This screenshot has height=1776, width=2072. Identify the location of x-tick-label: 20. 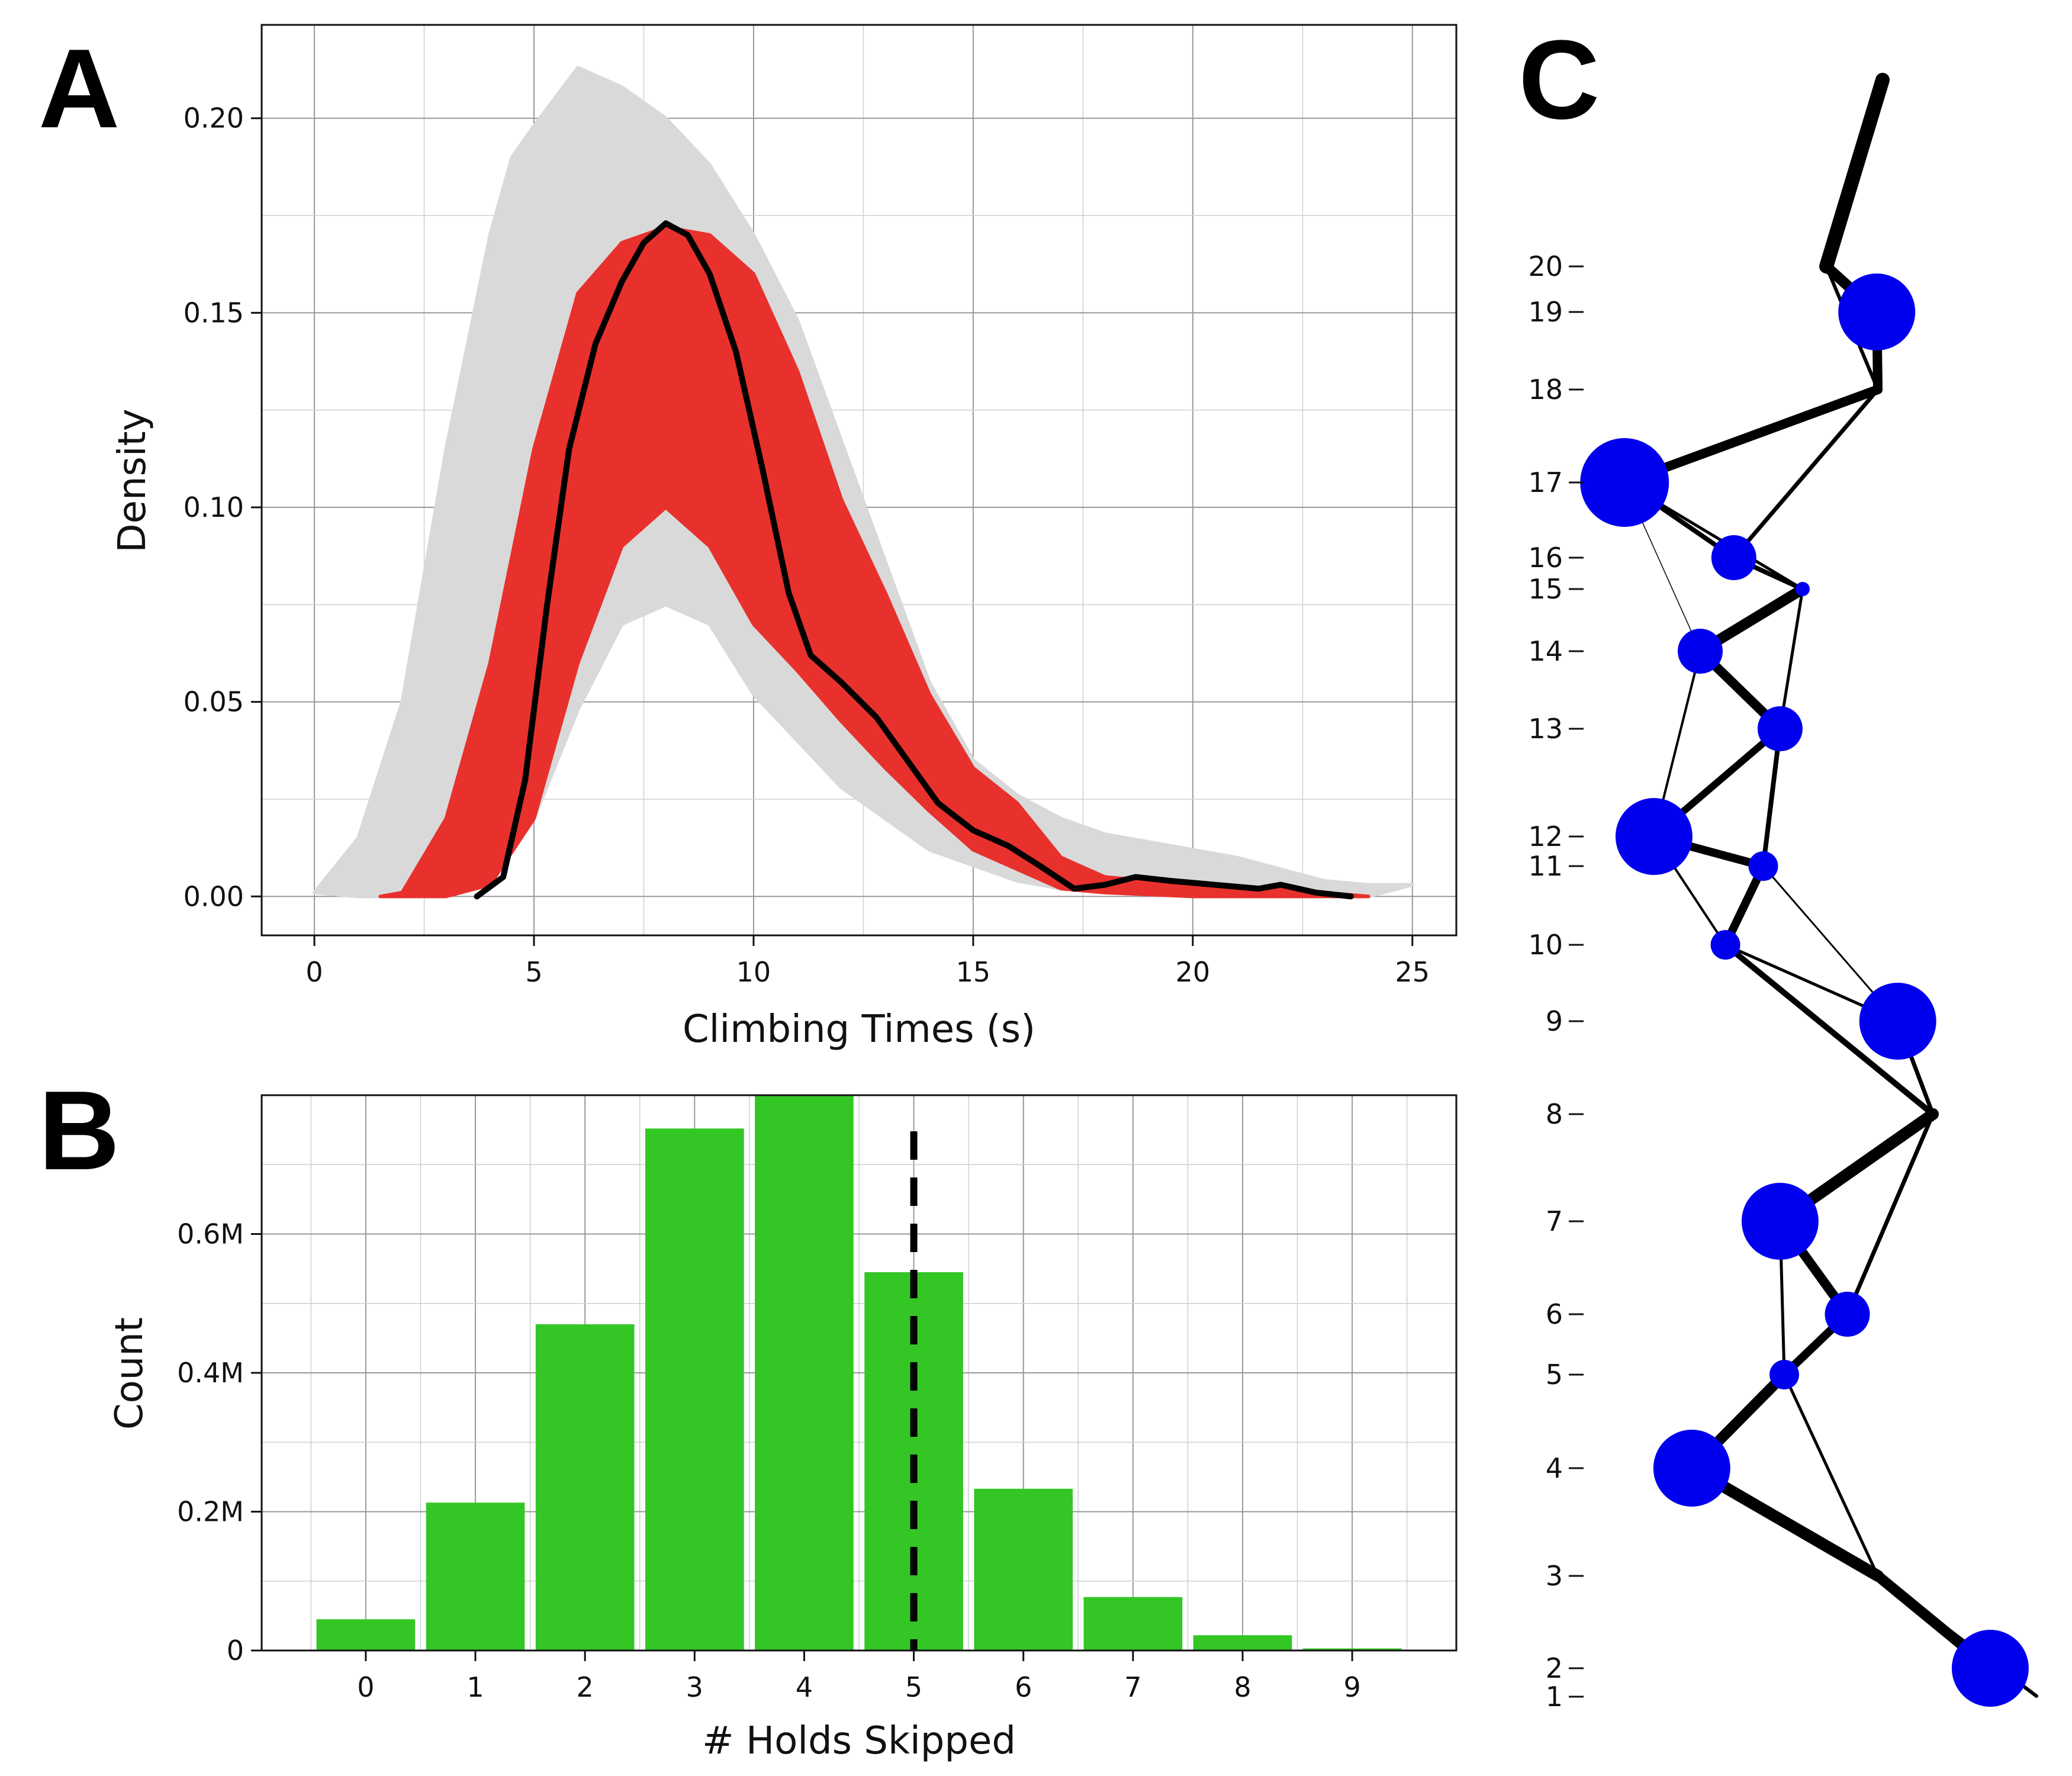
(1193, 972).